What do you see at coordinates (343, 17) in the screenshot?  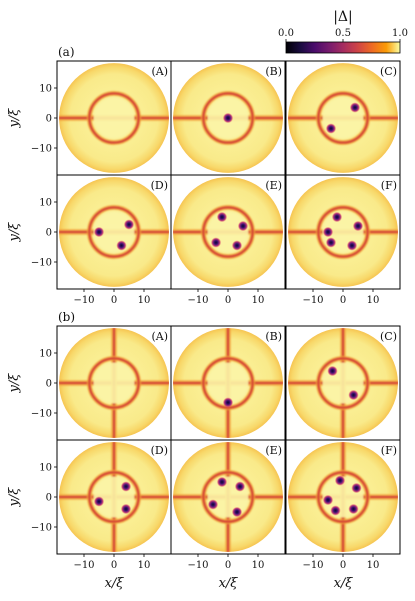 I see `colorbar-label: |Δ|` at bounding box center [343, 17].